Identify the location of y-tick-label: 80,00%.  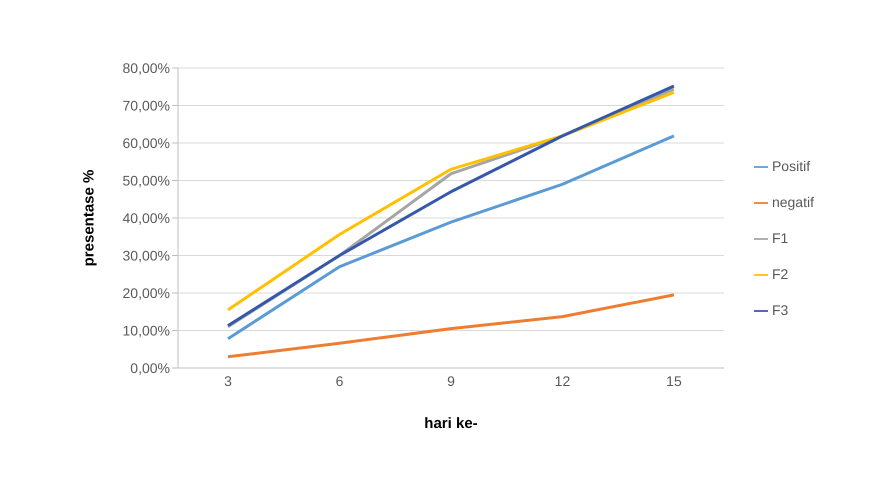
(146, 68).